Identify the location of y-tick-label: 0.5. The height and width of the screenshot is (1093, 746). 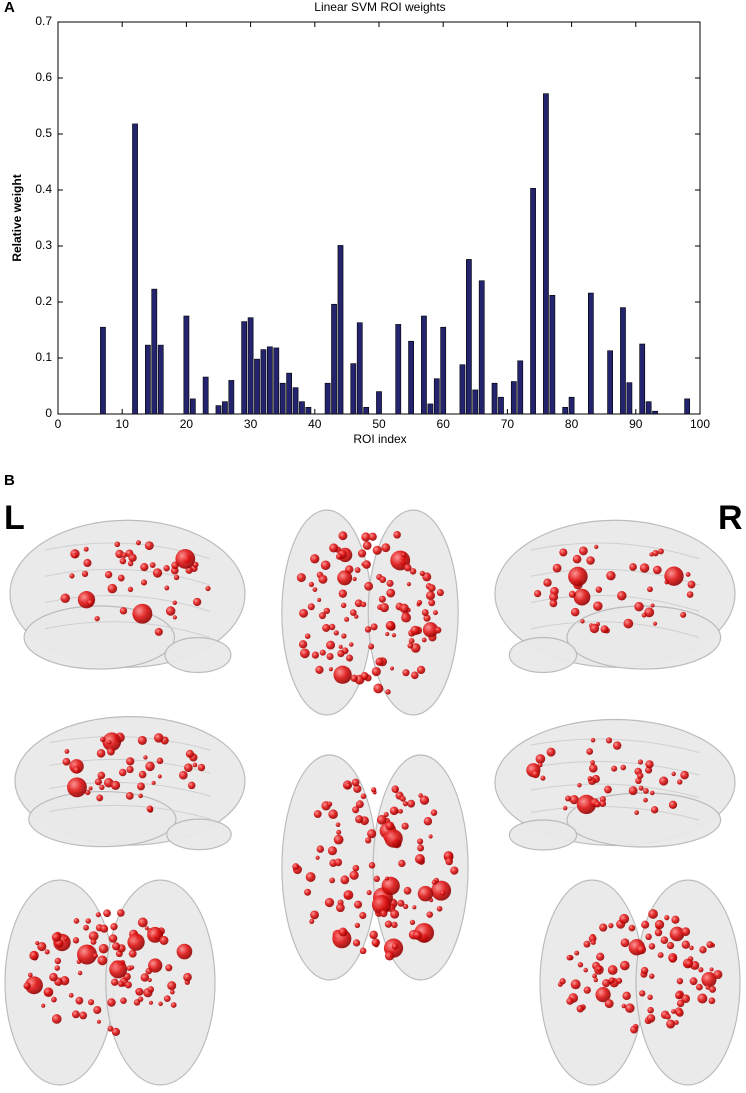
(43, 133).